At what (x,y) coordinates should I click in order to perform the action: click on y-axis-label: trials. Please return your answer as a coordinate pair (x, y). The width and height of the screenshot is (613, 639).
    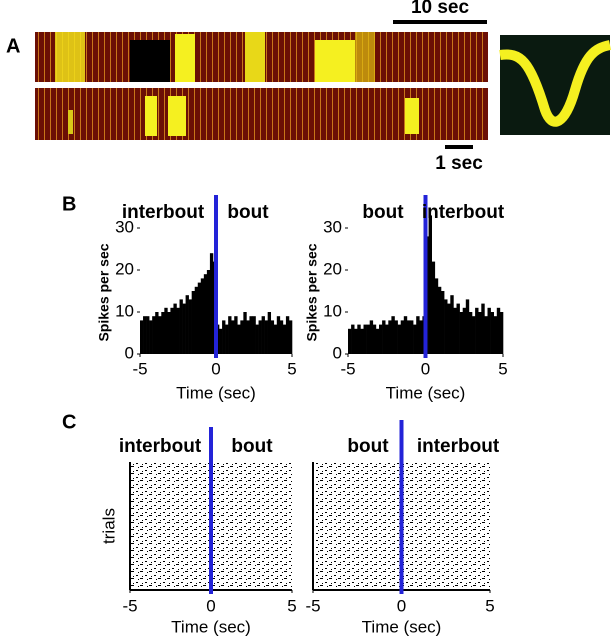
    Looking at the image, I should click on (108, 526).